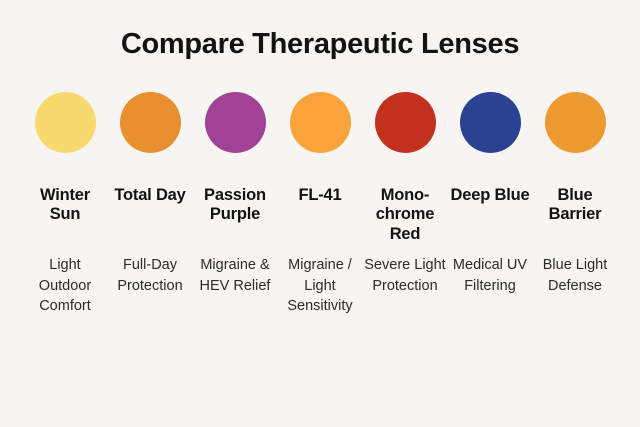  I want to click on lens-name: Passion Purple, so click(235, 204).